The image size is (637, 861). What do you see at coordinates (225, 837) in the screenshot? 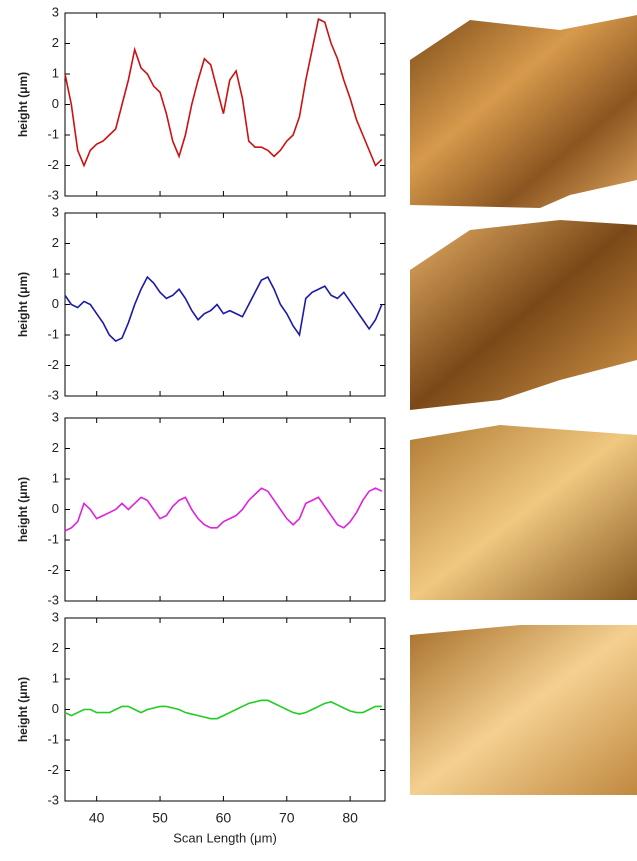
I see `x-axis-label: Scan Length (μm)` at bounding box center [225, 837].